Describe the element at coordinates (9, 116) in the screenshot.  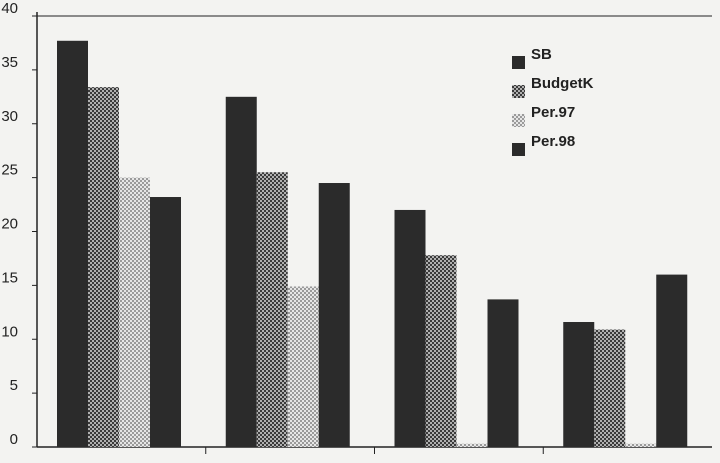
I see `y-tick-label: 30` at that location.